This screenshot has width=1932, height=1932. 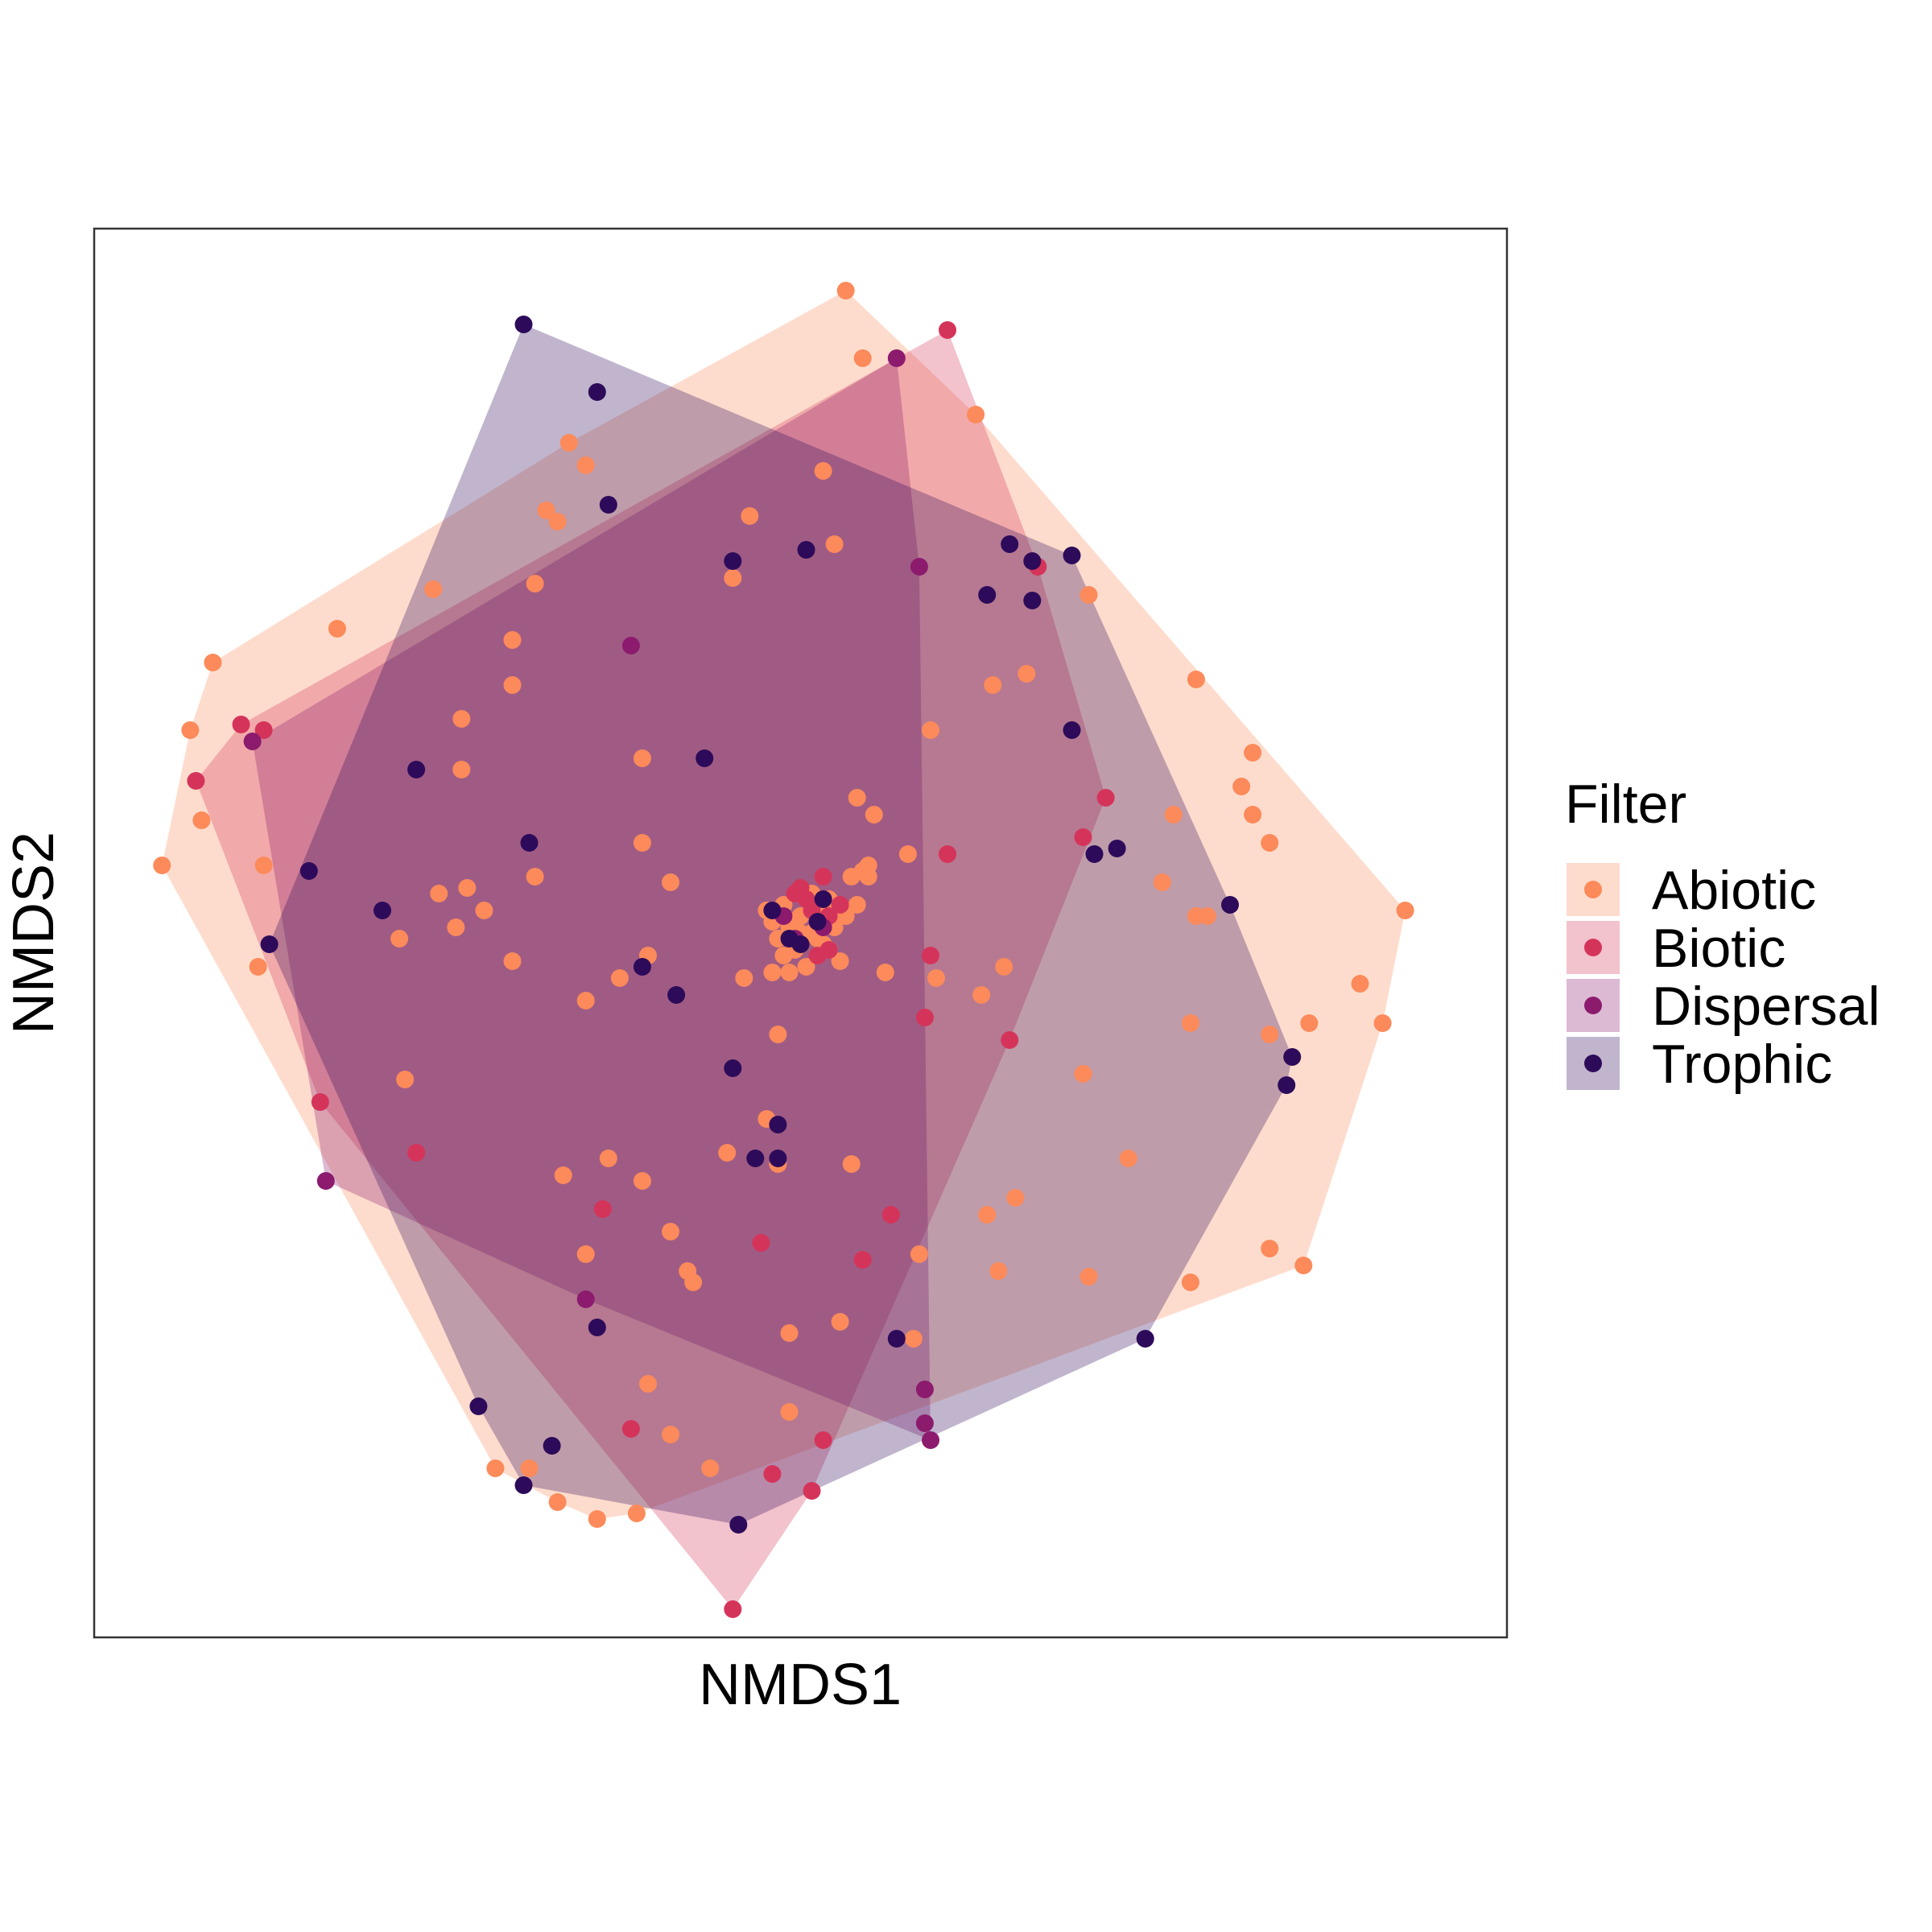 What do you see at coordinates (1593, 947) in the screenshot?
I see `legend-dot-biotic` at bounding box center [1593, 947].